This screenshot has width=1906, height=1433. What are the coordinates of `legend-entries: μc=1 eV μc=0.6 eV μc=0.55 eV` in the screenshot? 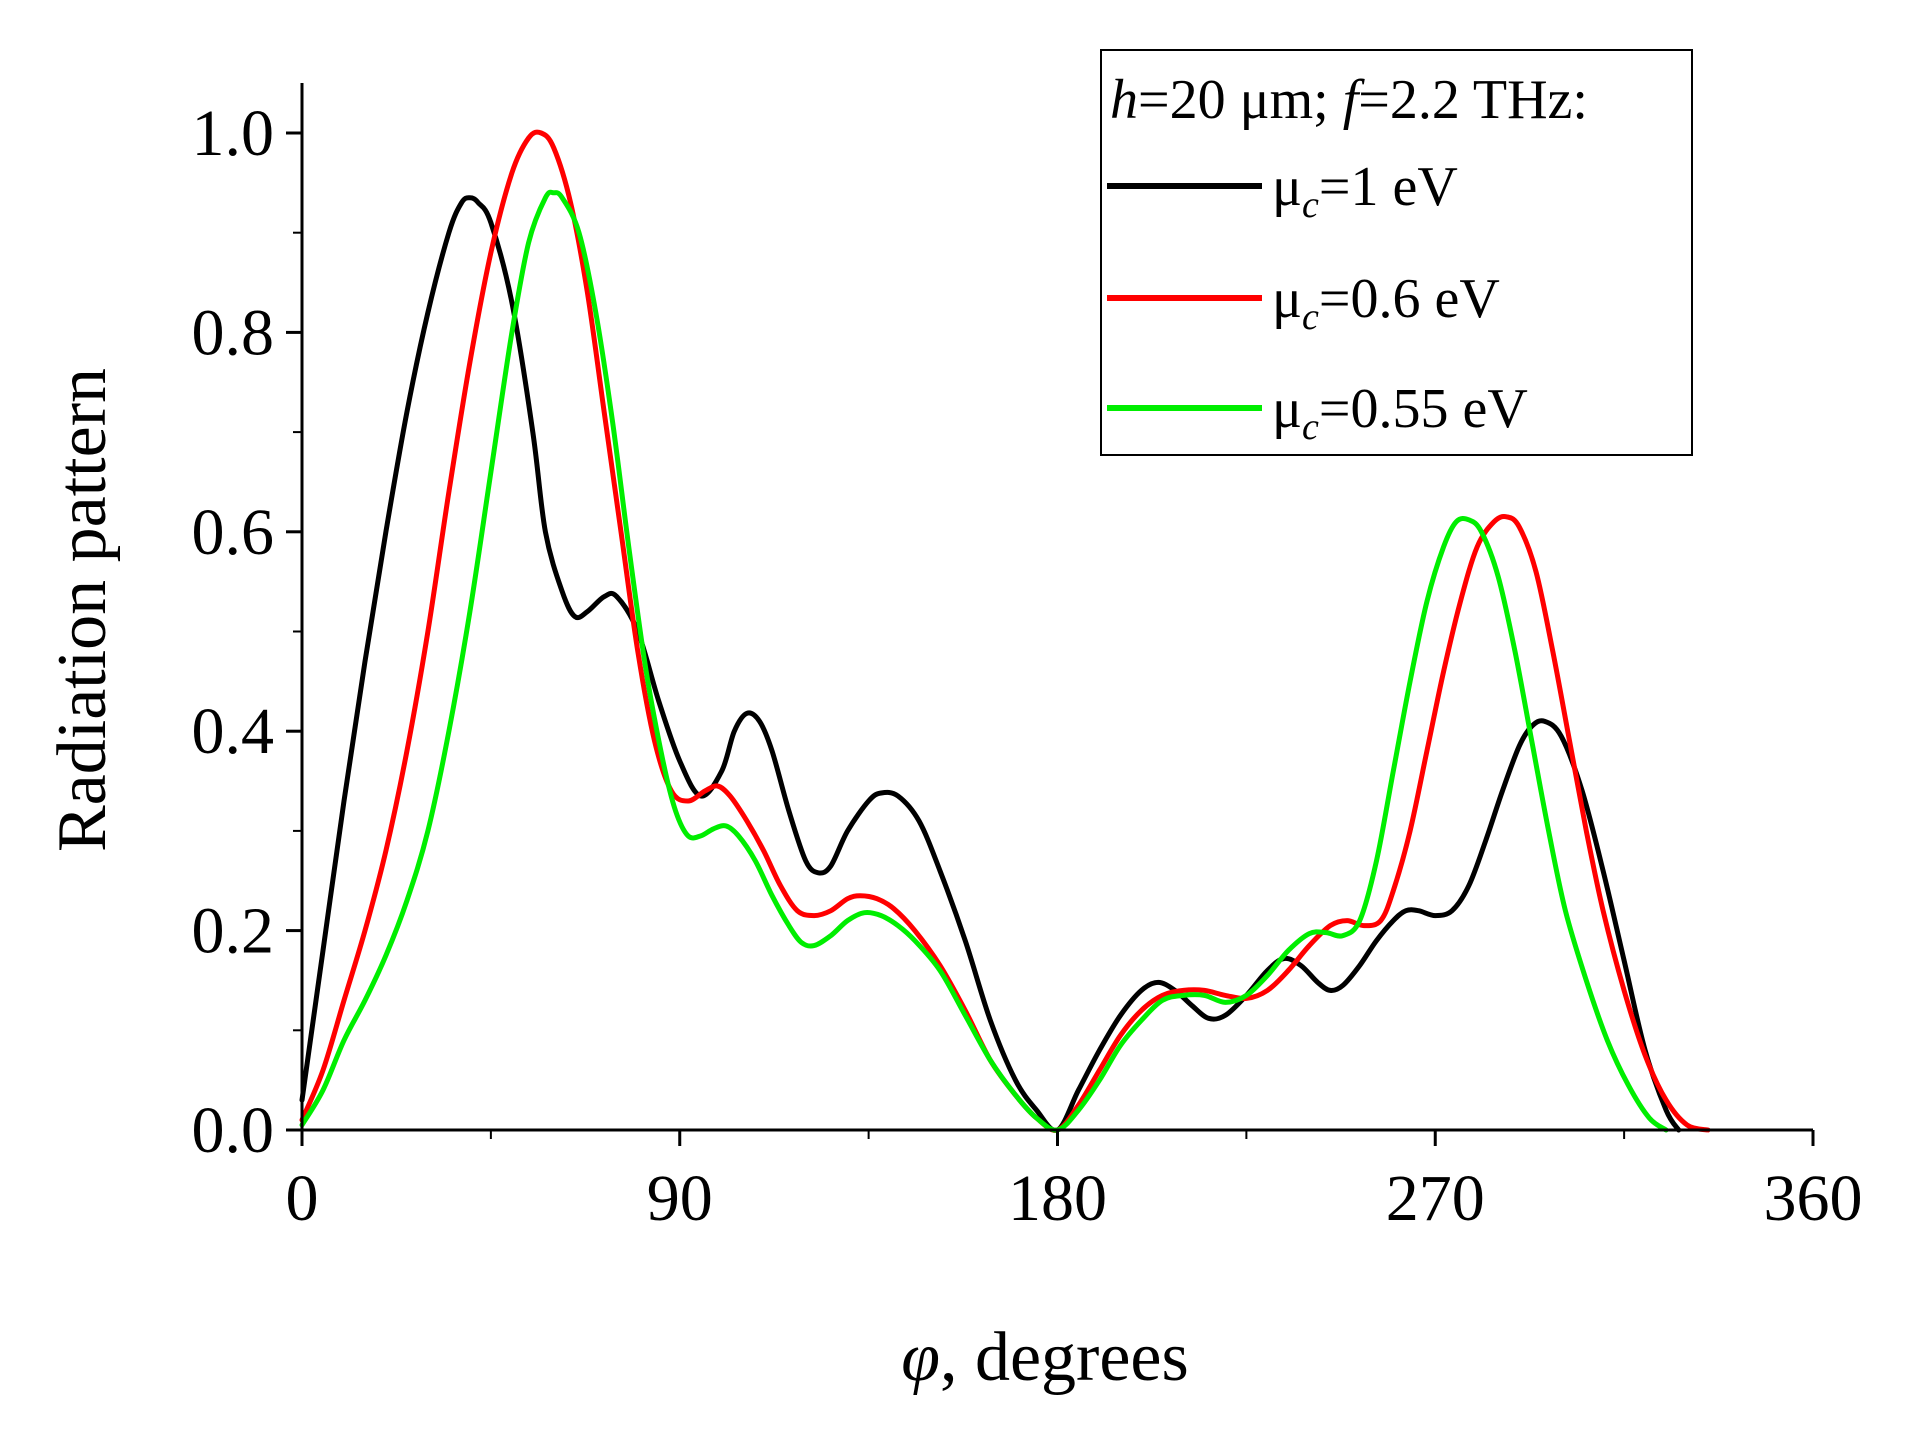 It's located at (1317, 302).